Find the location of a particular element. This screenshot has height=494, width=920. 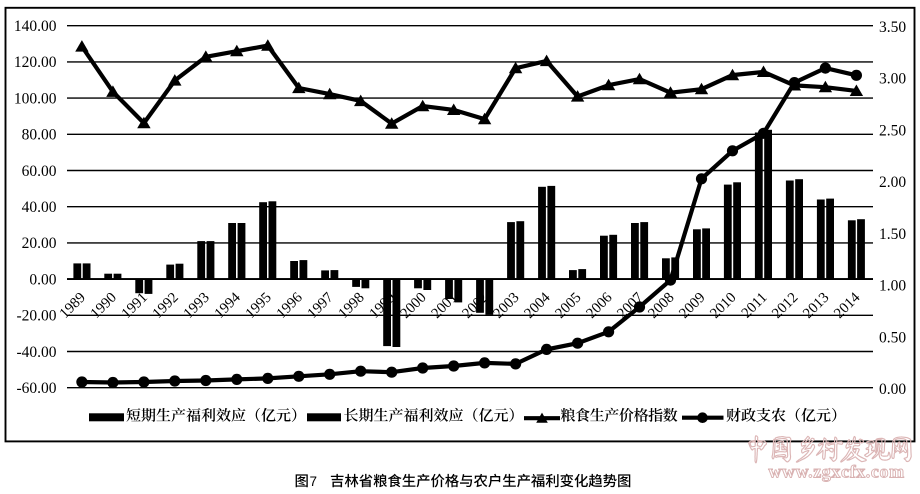

svg-text: -60.00 is located at coordinates (36, 388).